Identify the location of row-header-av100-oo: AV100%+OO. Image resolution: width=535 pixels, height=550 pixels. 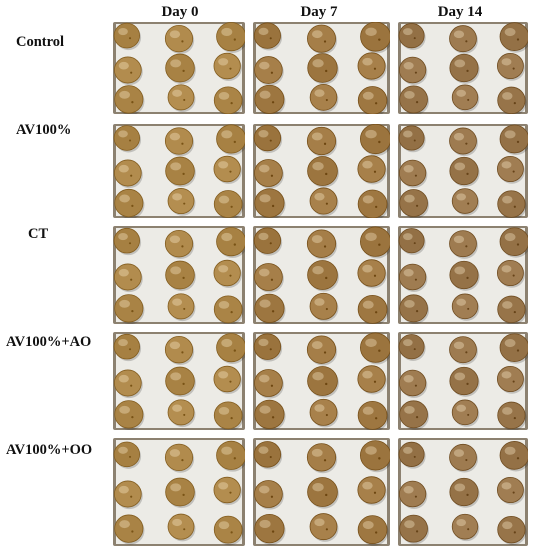
(49, 450).